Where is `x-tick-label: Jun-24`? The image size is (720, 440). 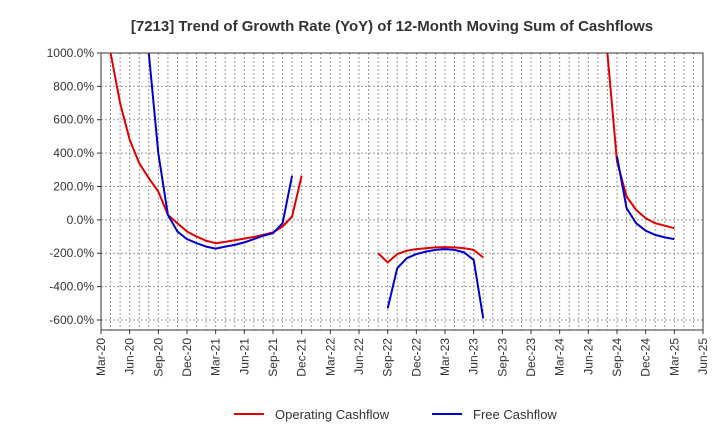 x-tick-label: Jun-24 is located at coordinates (588, 356).